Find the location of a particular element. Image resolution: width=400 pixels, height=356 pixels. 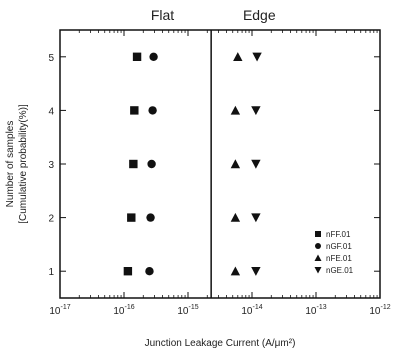

legend: nFF.01 nGF.01 nFE.01 nGE.01 is located at coordinates (334, 252).